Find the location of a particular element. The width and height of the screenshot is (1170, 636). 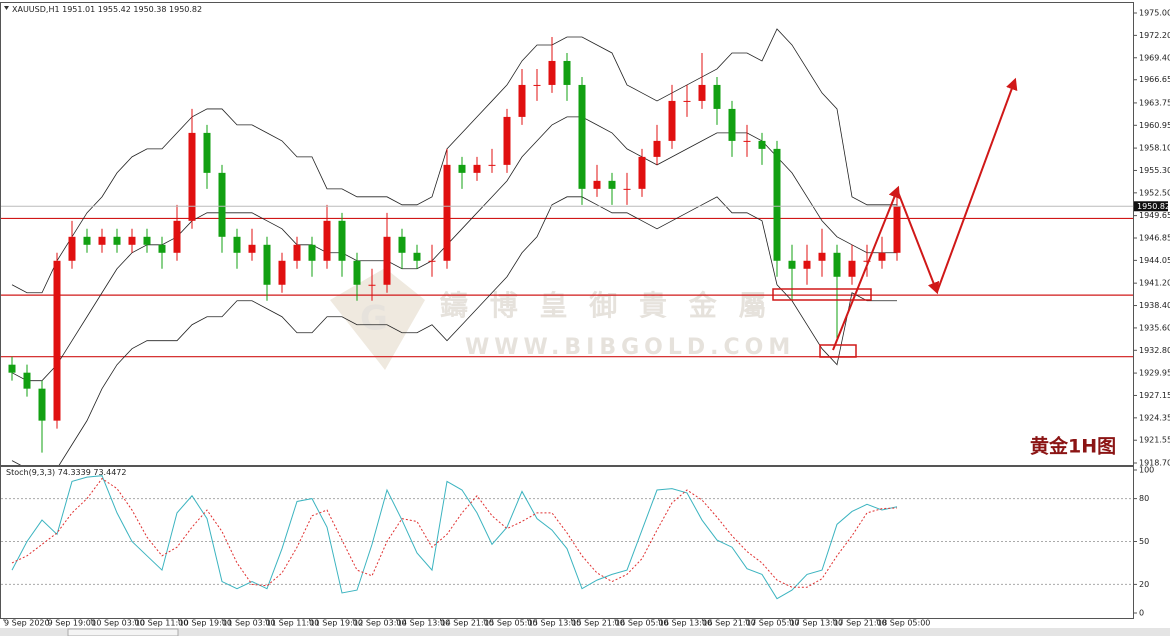

x-tick-label: 15 Sep 13:00 is located at coordinates (554, 623).